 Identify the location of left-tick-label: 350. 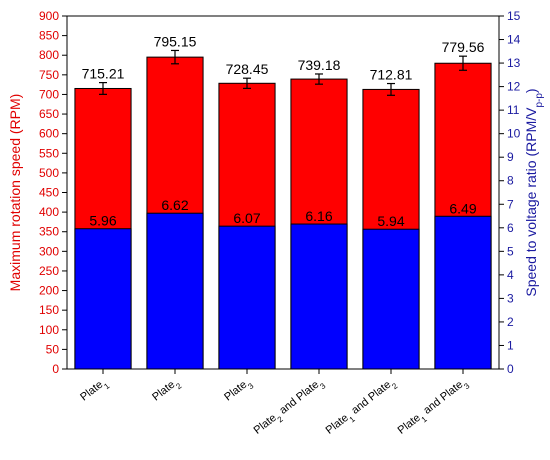
(49, 232).